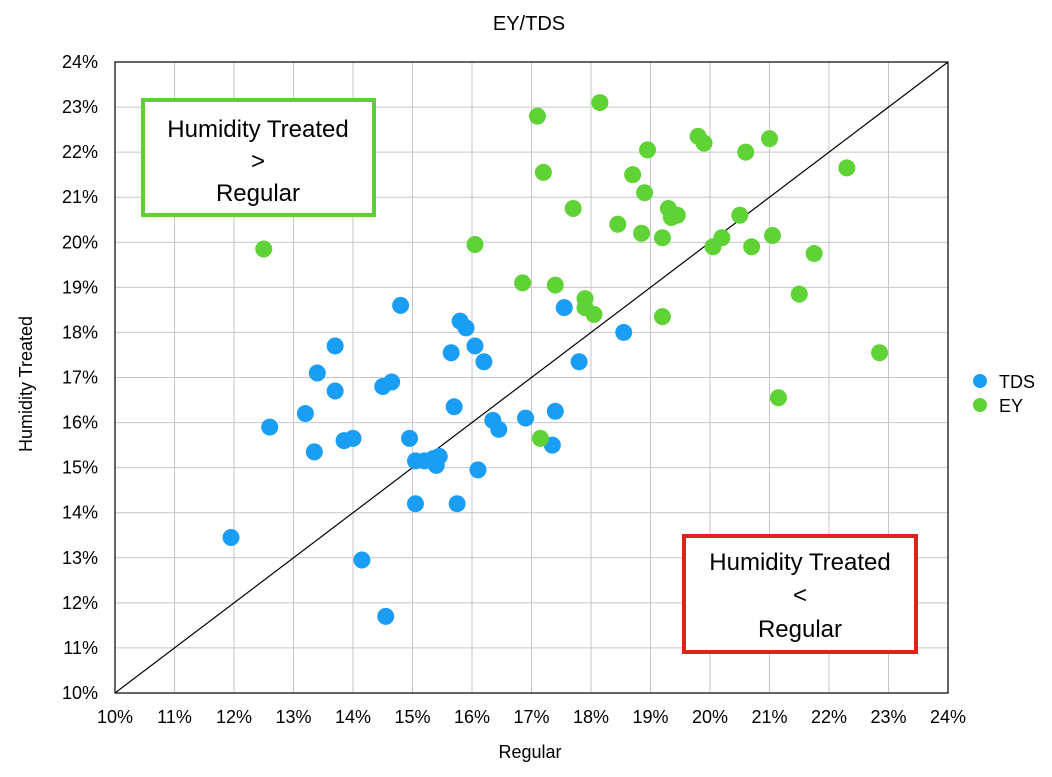  I want to click on annotation-below-line-2: <, so click(800, 595).